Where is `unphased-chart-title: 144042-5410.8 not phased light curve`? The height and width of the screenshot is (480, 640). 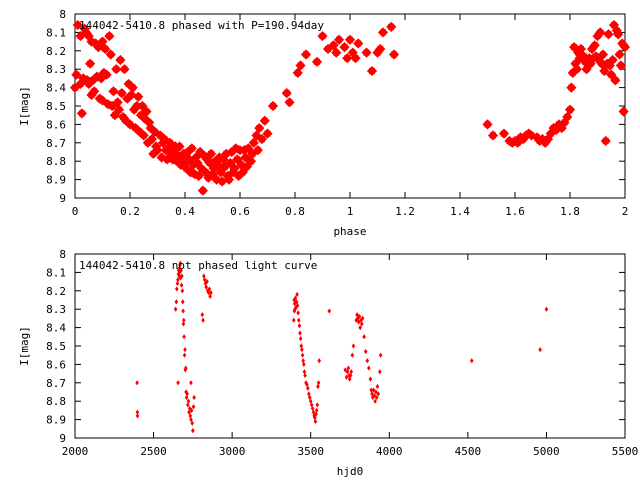 unphased-chart-title: 144042-5410.8 not phased light curve is located at coordinates (198, 265).